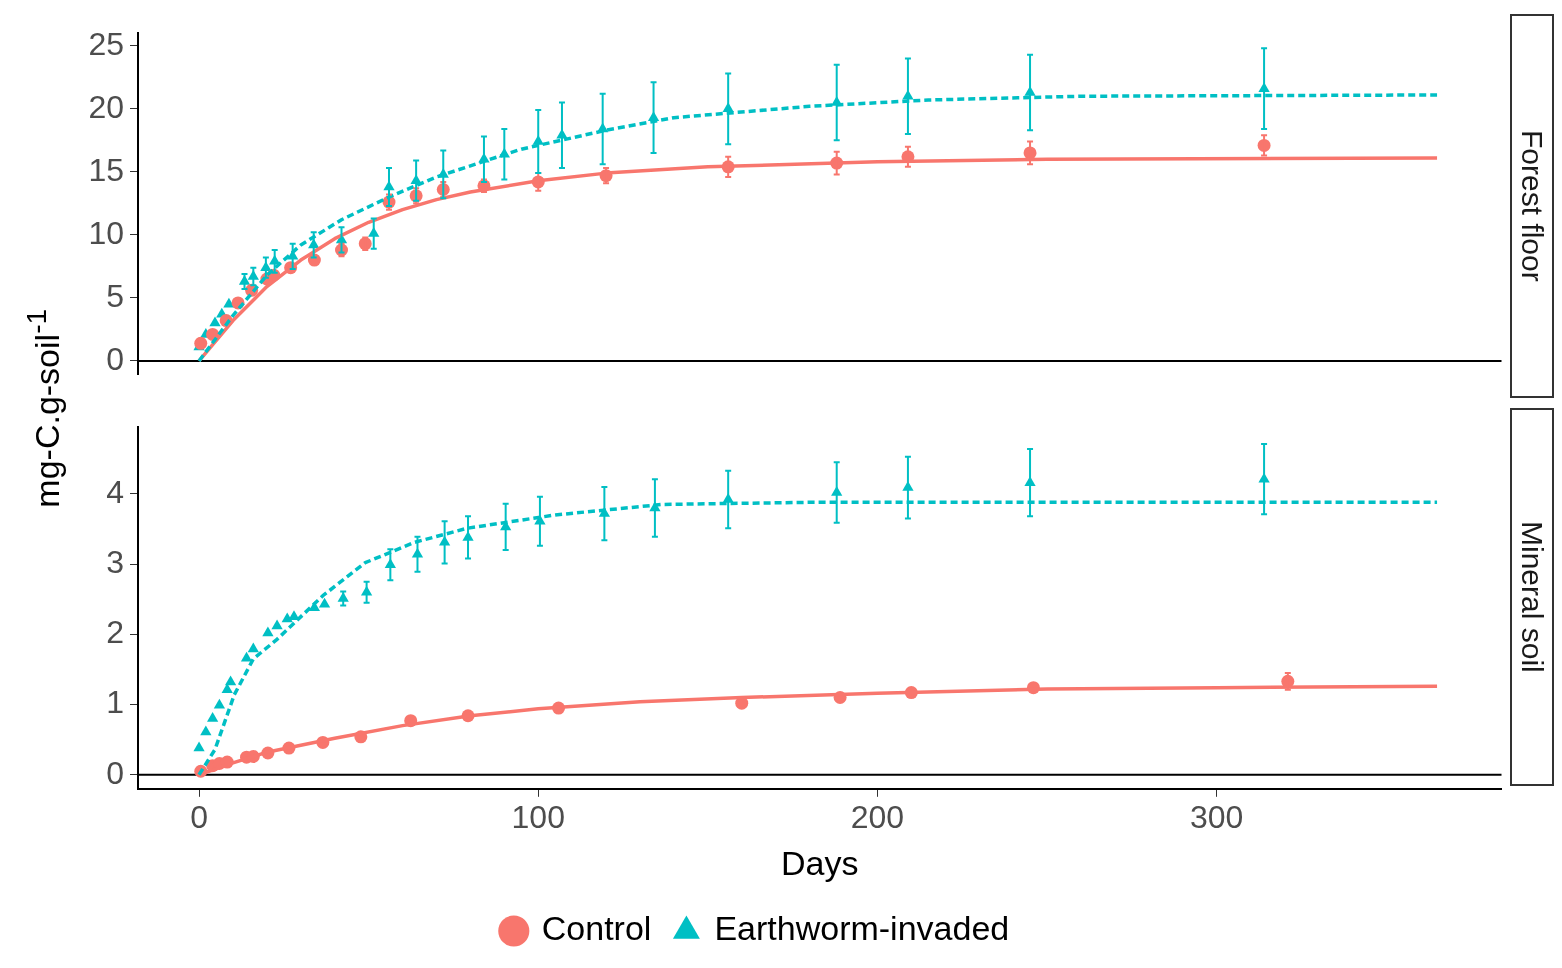 This screenshot has width=1562, height=968. What do you see at coordinates (596, 928) in the screenshot?
I see `legend-label: Control` at bounding box center [596, 928].